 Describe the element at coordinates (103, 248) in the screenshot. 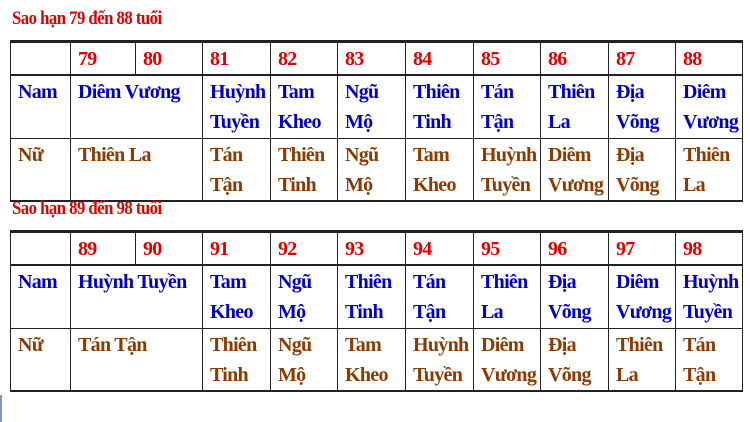

I see `age-cell: 89` at that location.